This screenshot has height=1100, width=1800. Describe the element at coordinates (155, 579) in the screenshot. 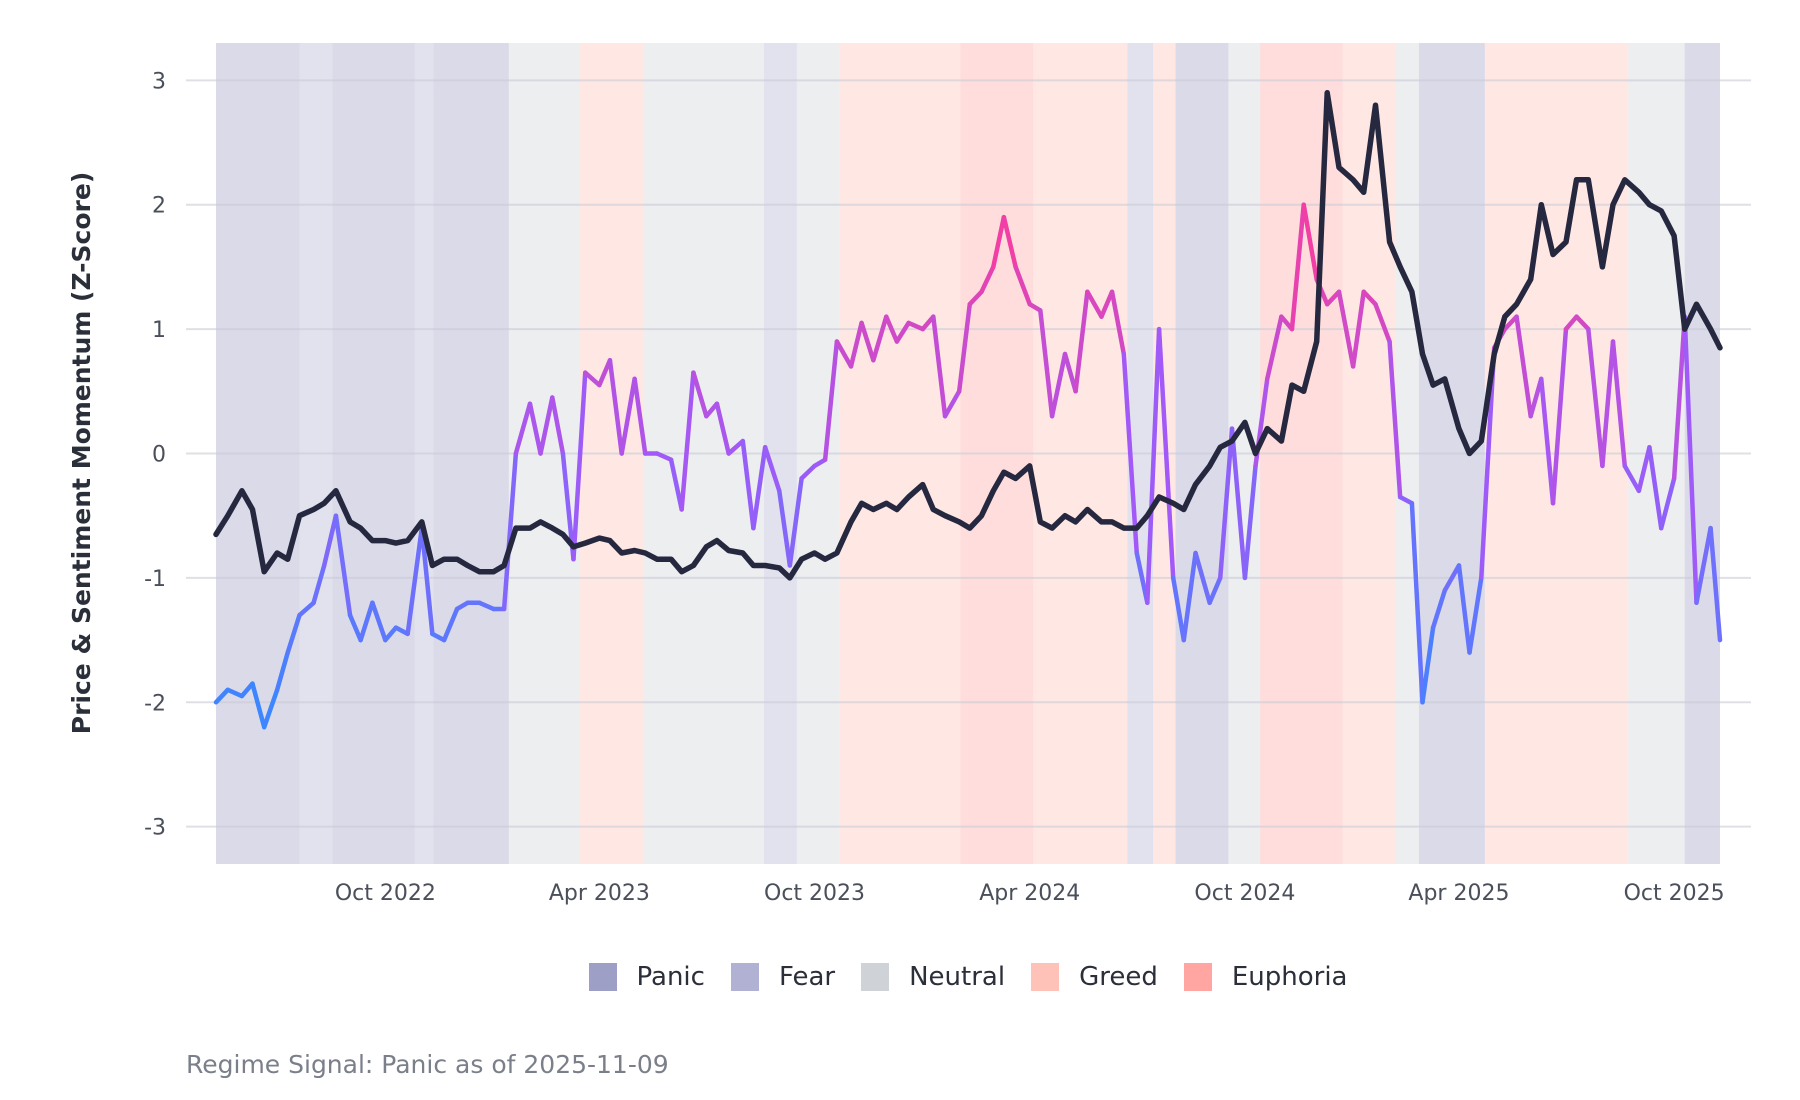

I see `y-tick-label: -1` at that location.